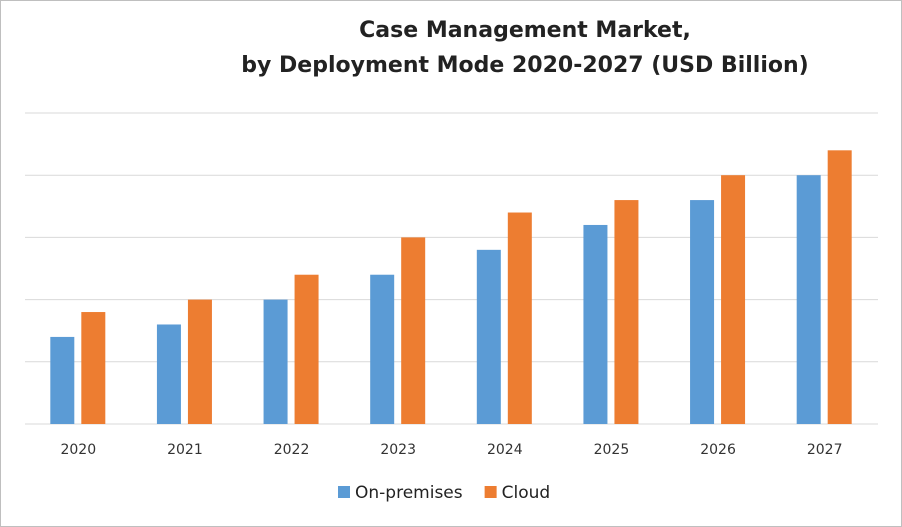 The image size is (902, 527). I want to click on x-tick-label: 2021, so click(185, 450).